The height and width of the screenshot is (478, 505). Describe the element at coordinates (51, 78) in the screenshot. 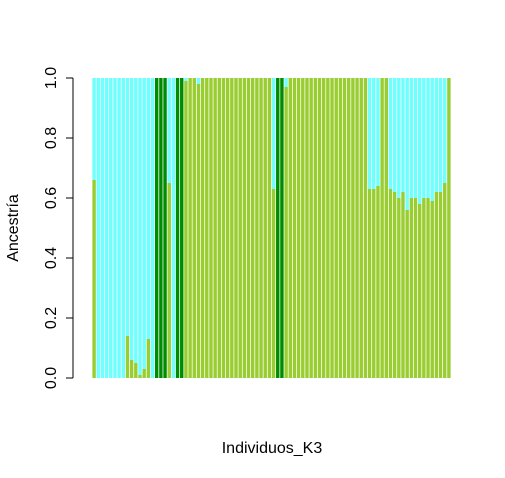

I see `y-tick-label: 1.0` at that location.